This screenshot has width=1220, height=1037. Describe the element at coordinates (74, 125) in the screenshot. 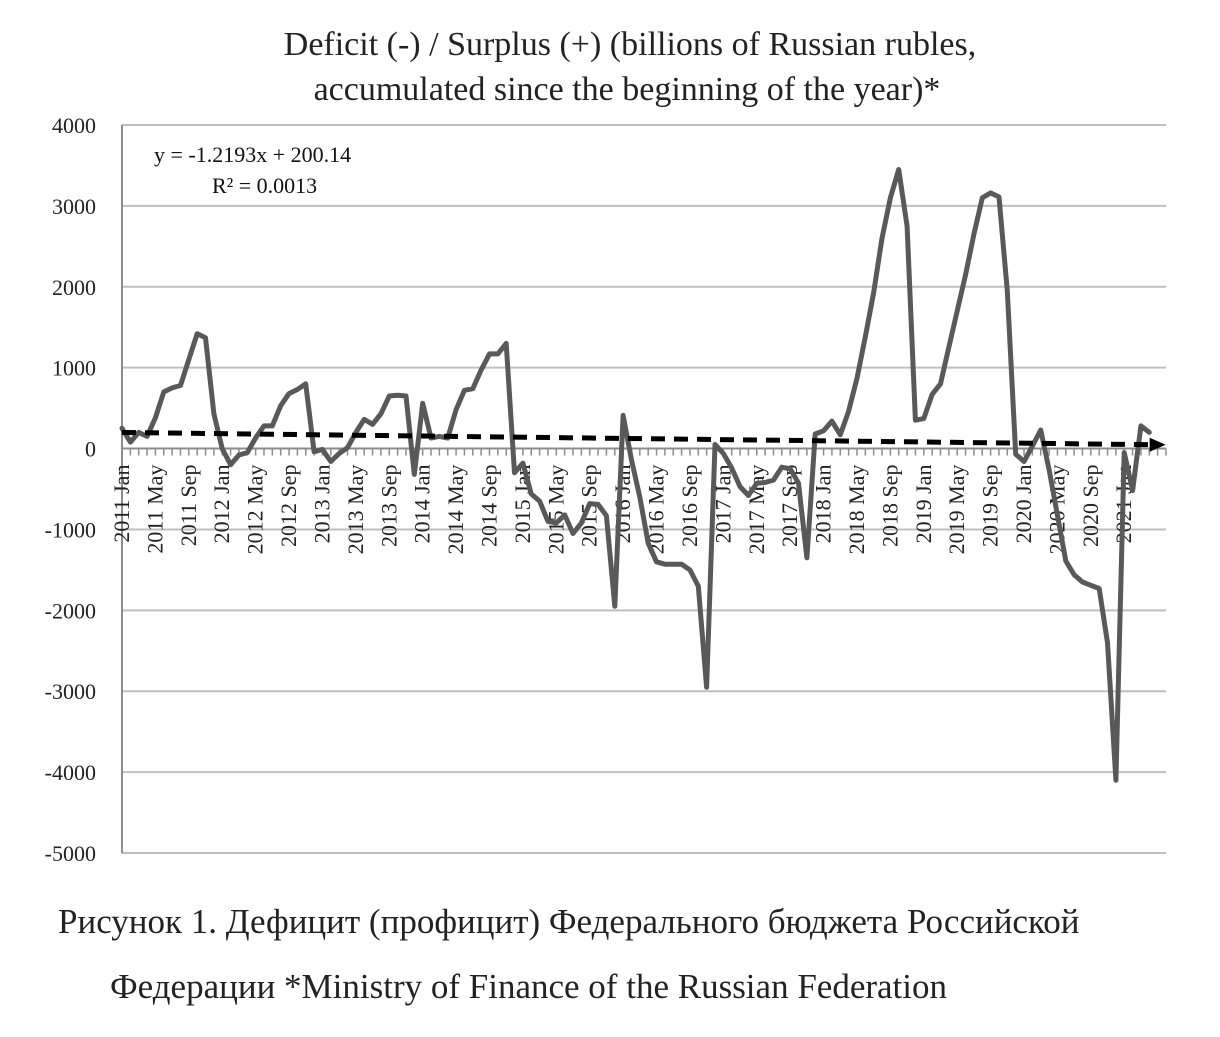

I see `y-tick-label: 4000` at that location.